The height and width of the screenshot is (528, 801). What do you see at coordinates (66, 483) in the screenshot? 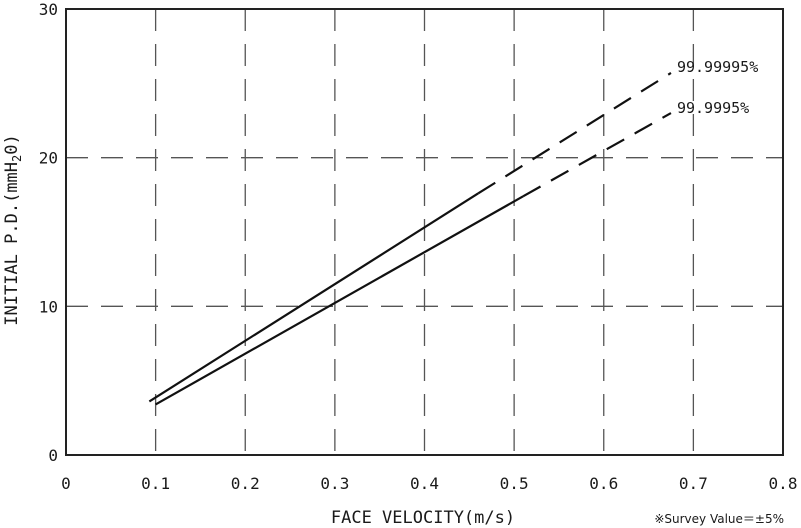
I see `x-tick-label: 0` at bounding box center [66, 483].